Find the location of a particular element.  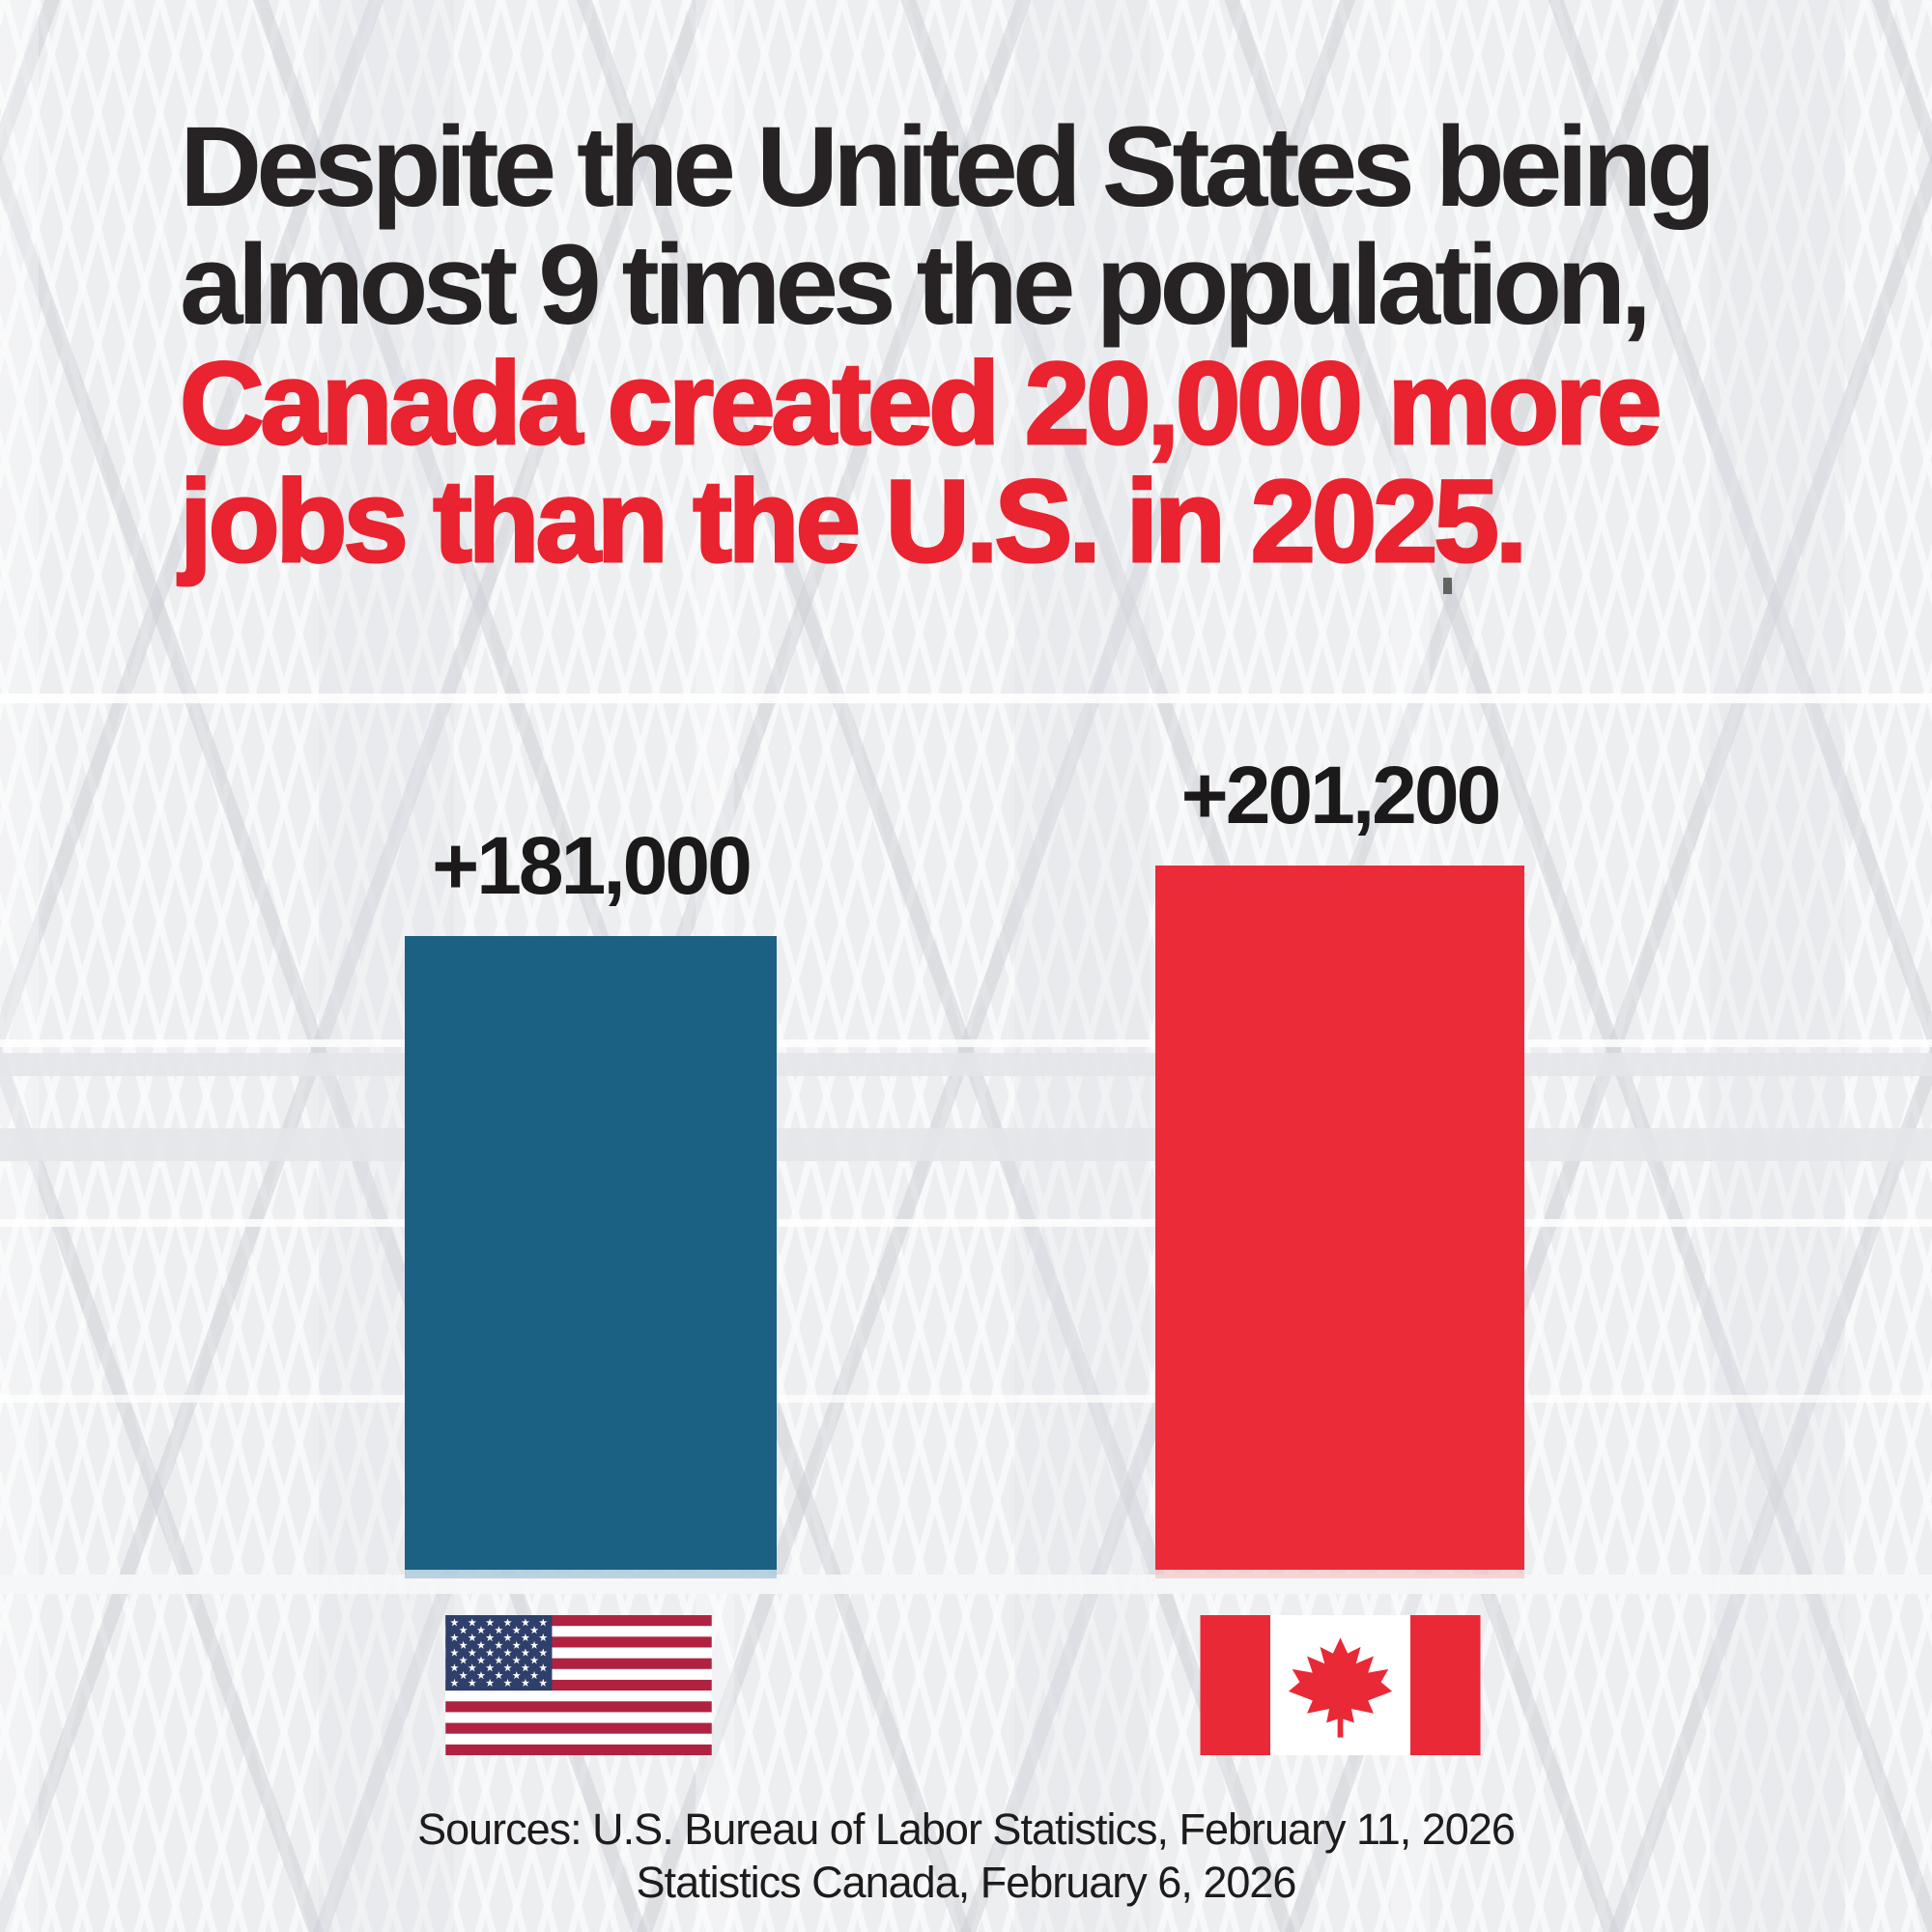

canada-flag-icon is located at coordinates (1340, 1685).